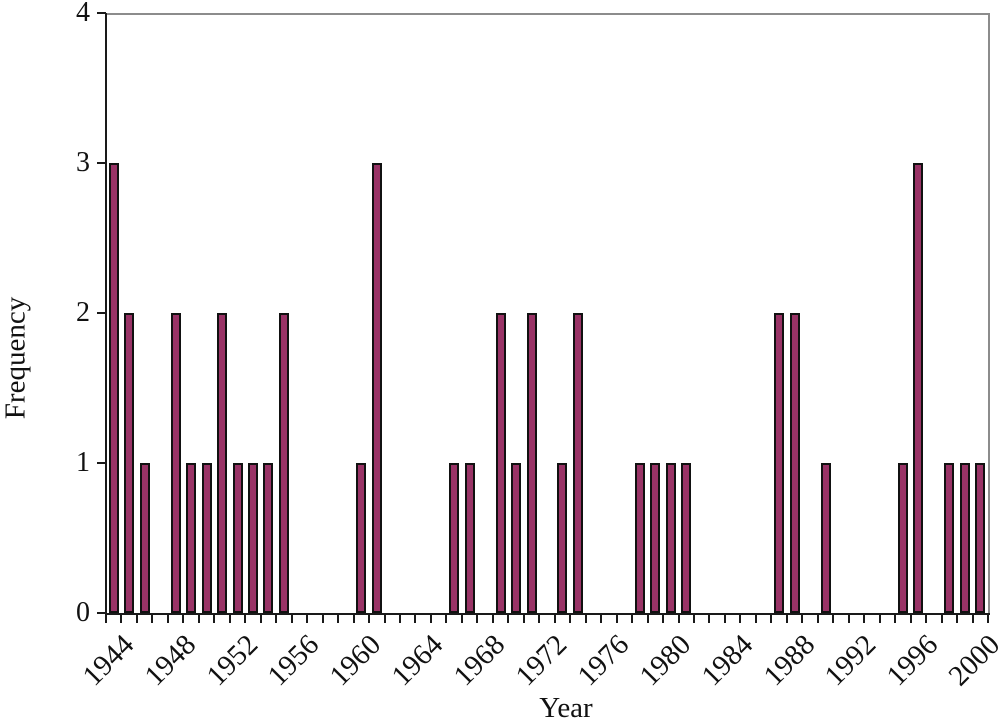 This screenshot has width=1000, height=727. I want to click on x-tick-label-1996: 1996, so click(912, 660).